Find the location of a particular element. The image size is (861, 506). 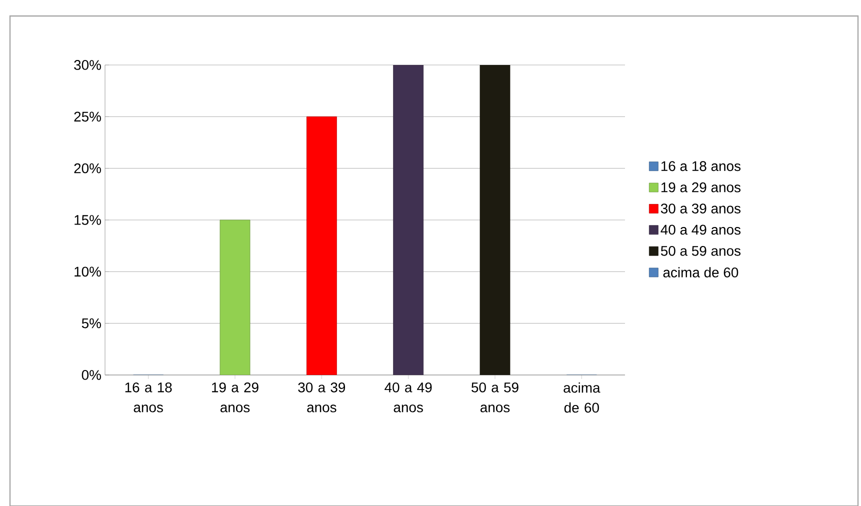

legend-label: 19 a 29 anos is located at coordinates (701, 187).